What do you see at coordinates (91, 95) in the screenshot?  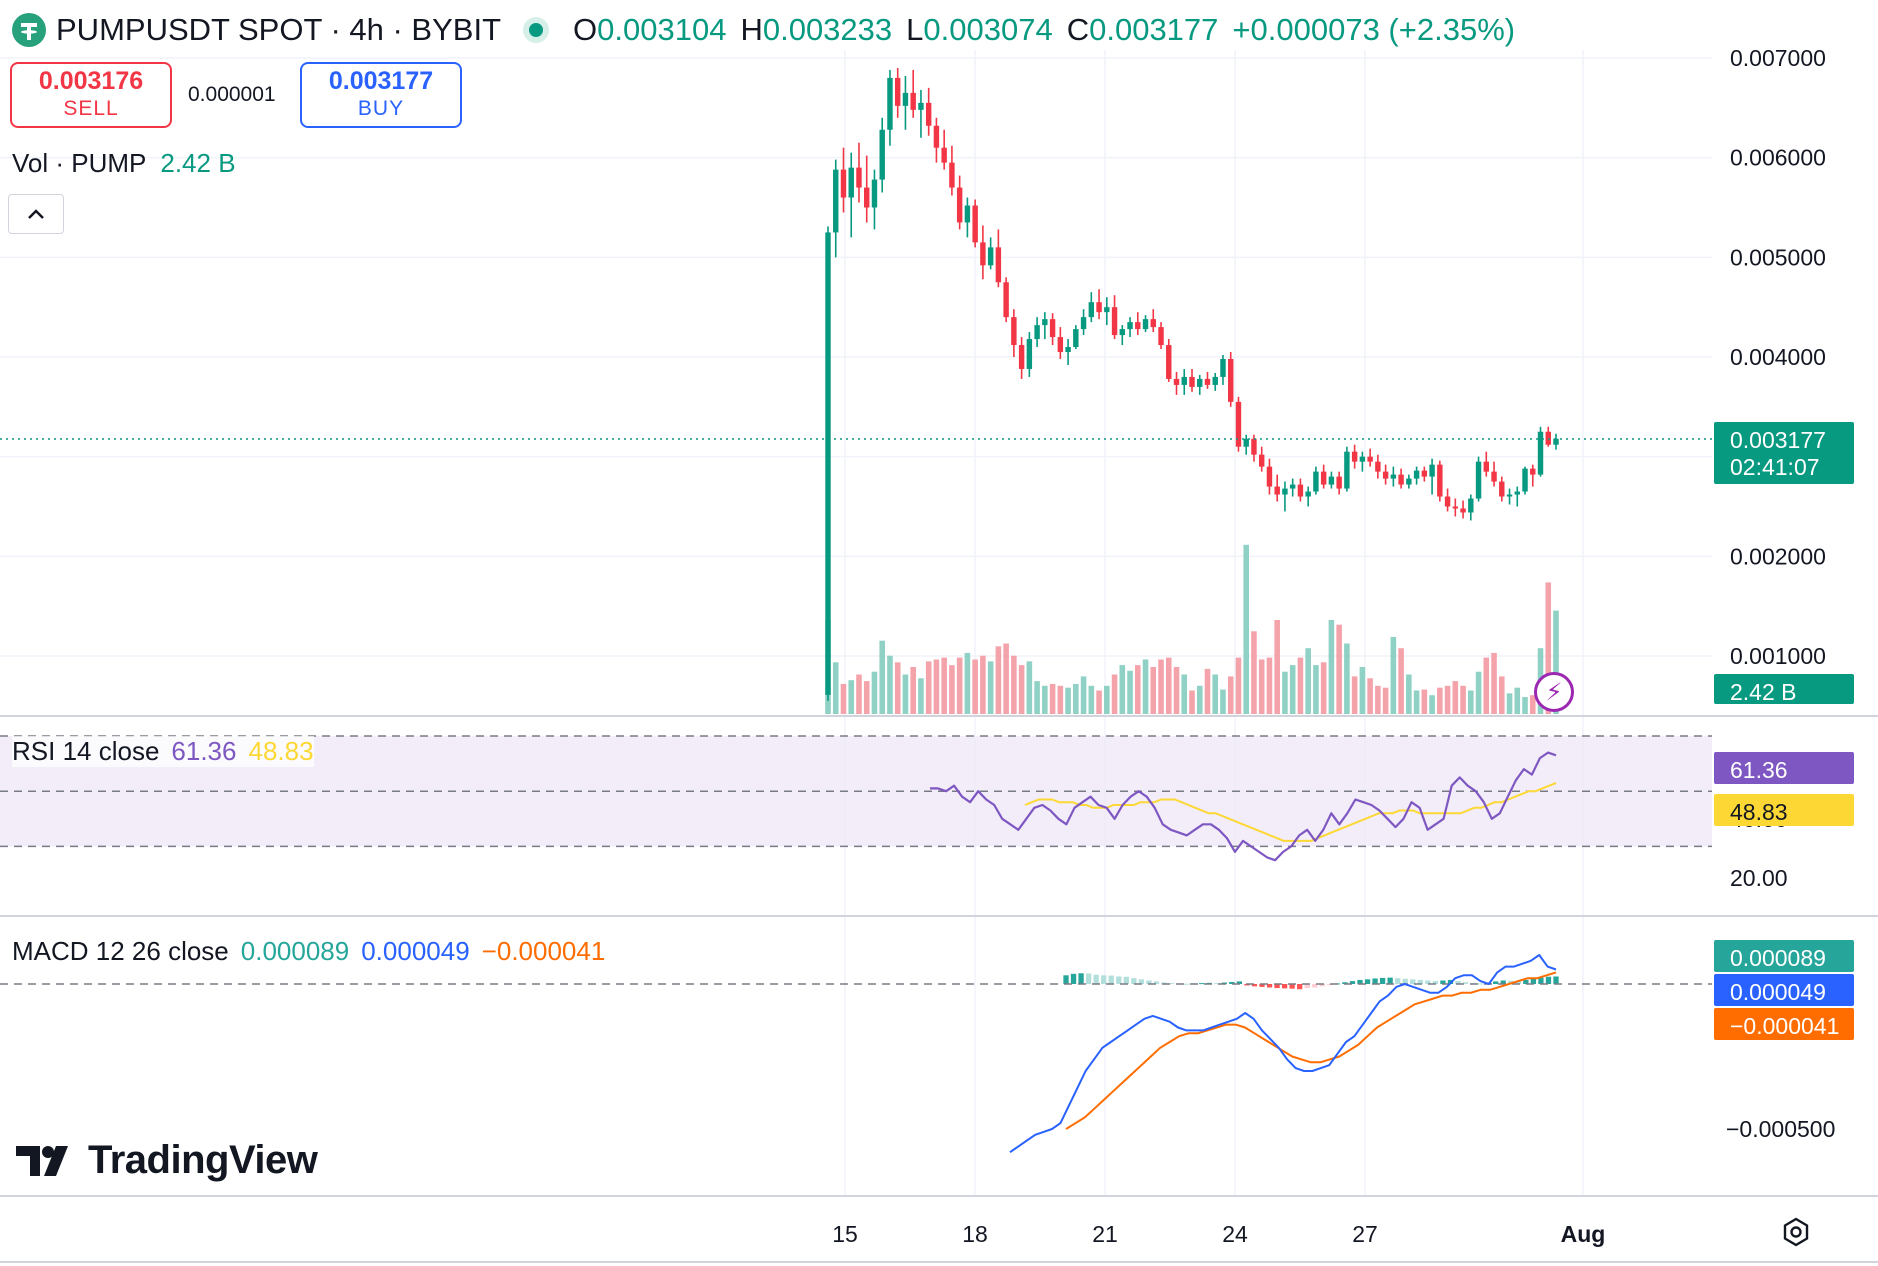 I see `sell-button: 0.003176 SELL` at bounding box center [91, 95].